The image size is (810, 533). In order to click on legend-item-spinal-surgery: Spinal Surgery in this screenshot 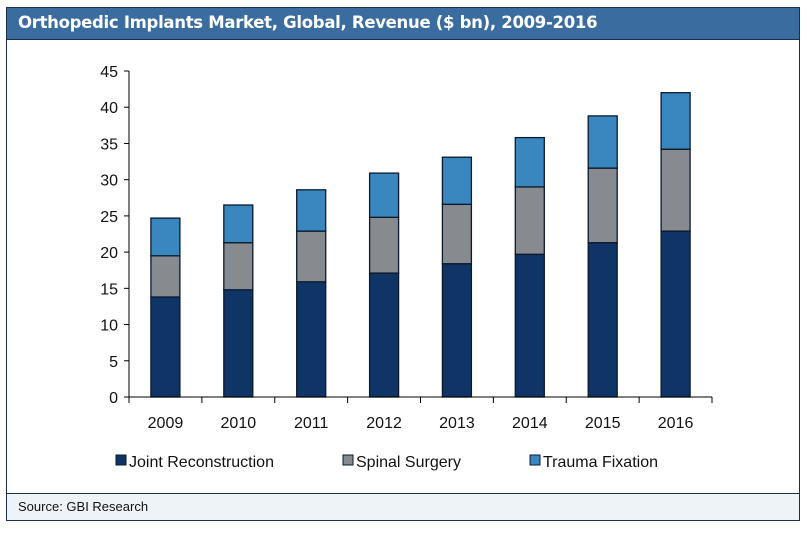, I will do `click(401, 462)`.